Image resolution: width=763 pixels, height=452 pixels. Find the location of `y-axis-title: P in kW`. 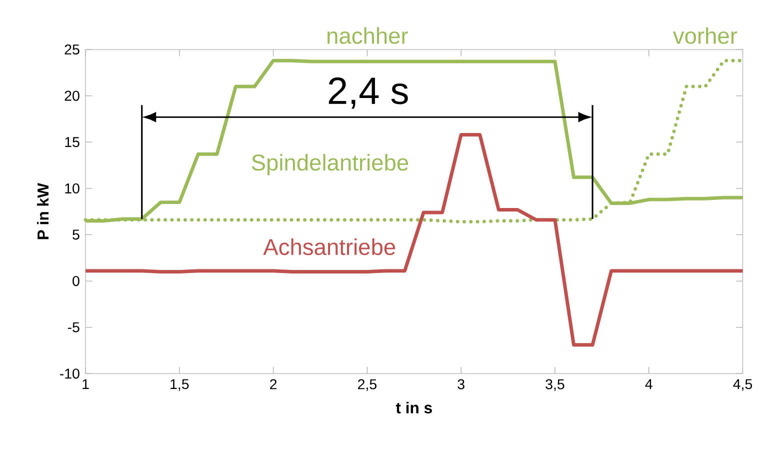

y-axis-title: P in kW is located at coordinates (42, 210).